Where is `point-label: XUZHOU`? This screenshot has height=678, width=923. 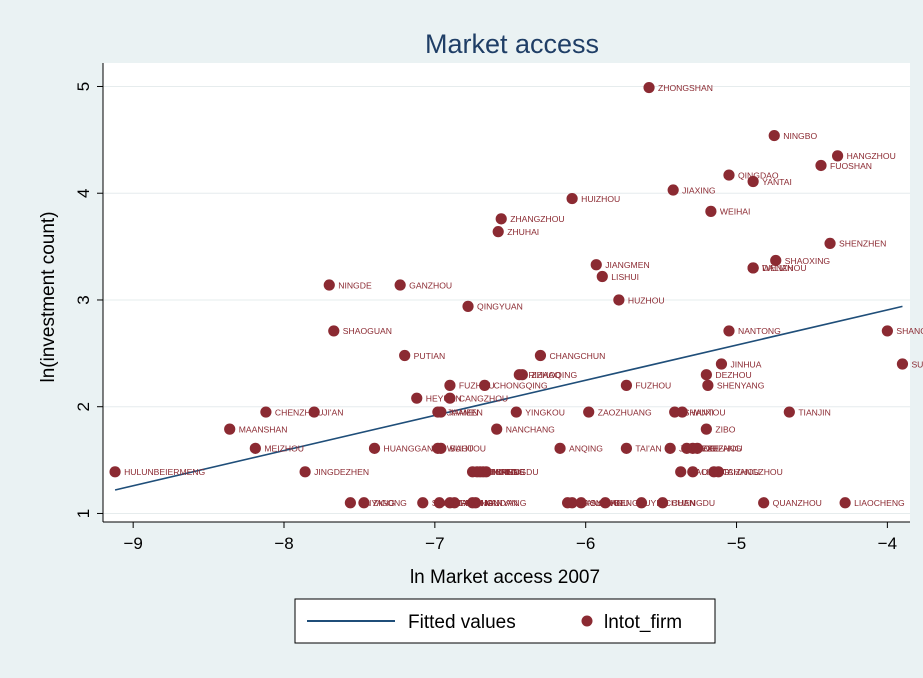 point-label: XUZHOU is located at coordinates (724, 449).